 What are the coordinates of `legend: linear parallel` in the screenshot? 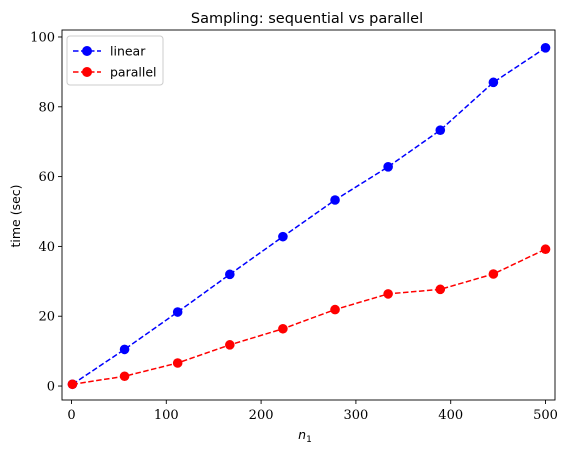 It's located at (115, 60).